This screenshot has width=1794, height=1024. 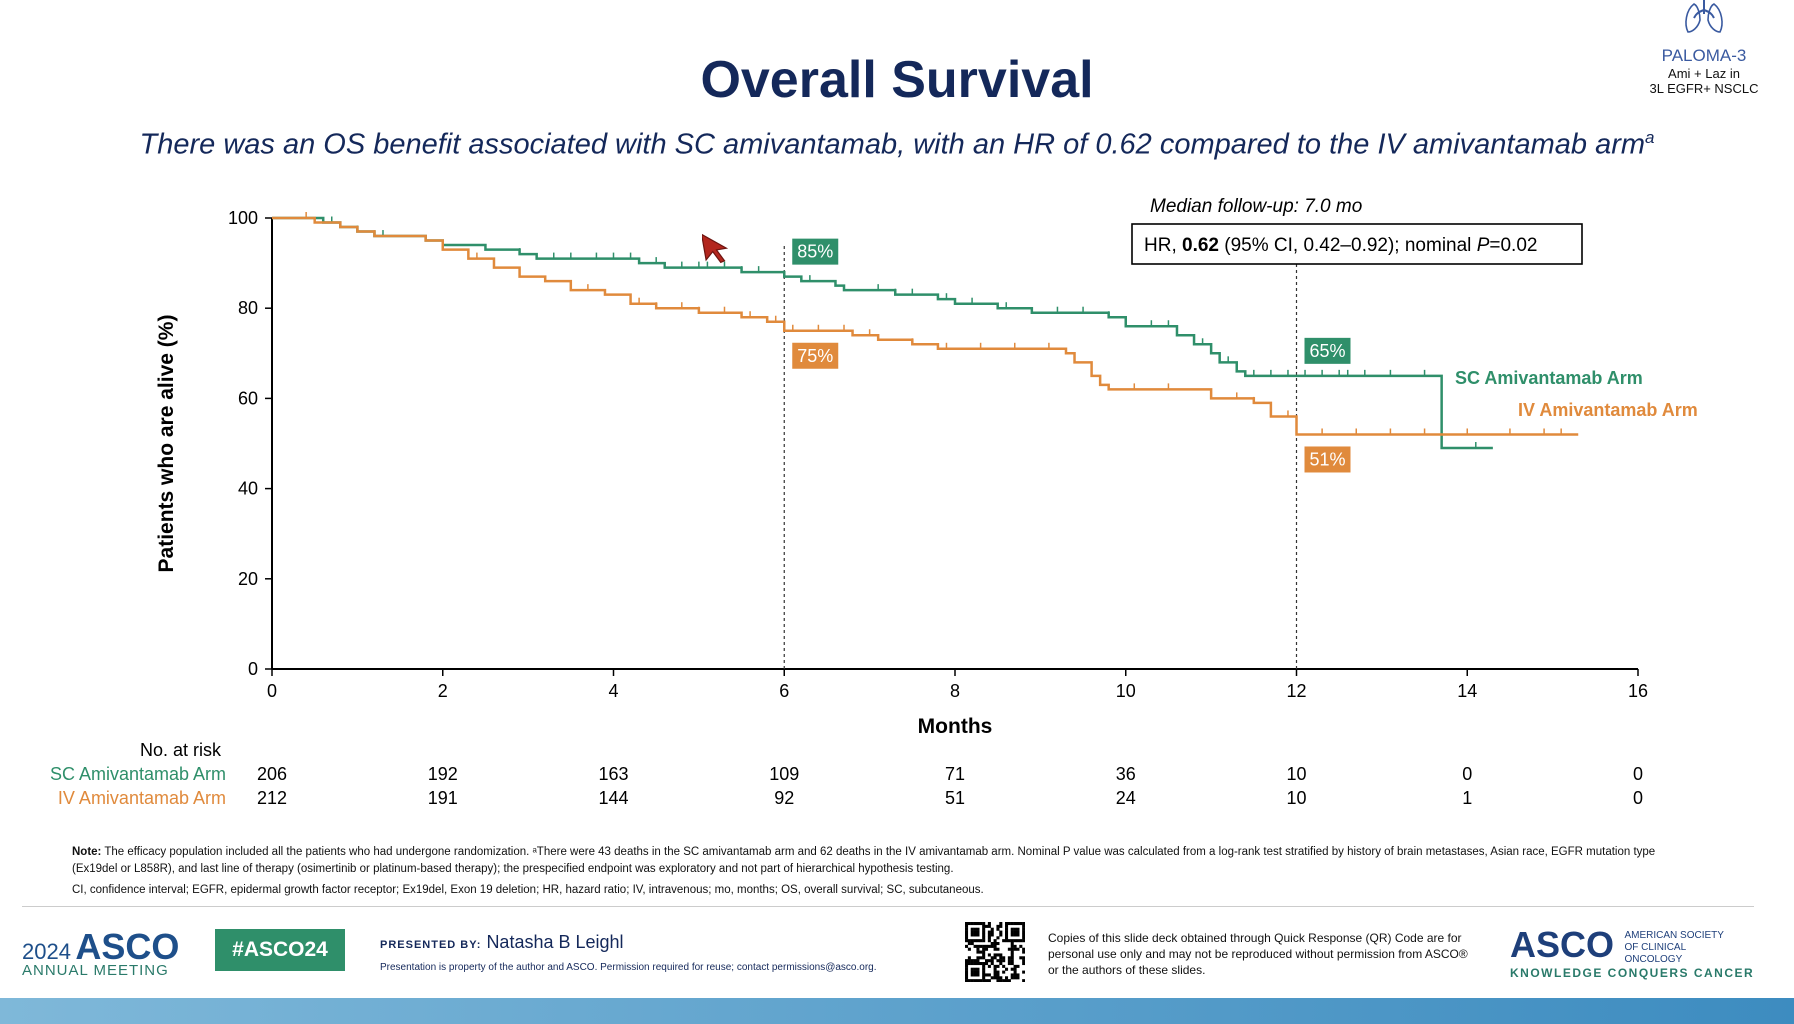 What do you see at coordinates (1650, 137) in the screenshot?
I see `subtitle-footnote-mark: a` at bounding box center [1650, 137].